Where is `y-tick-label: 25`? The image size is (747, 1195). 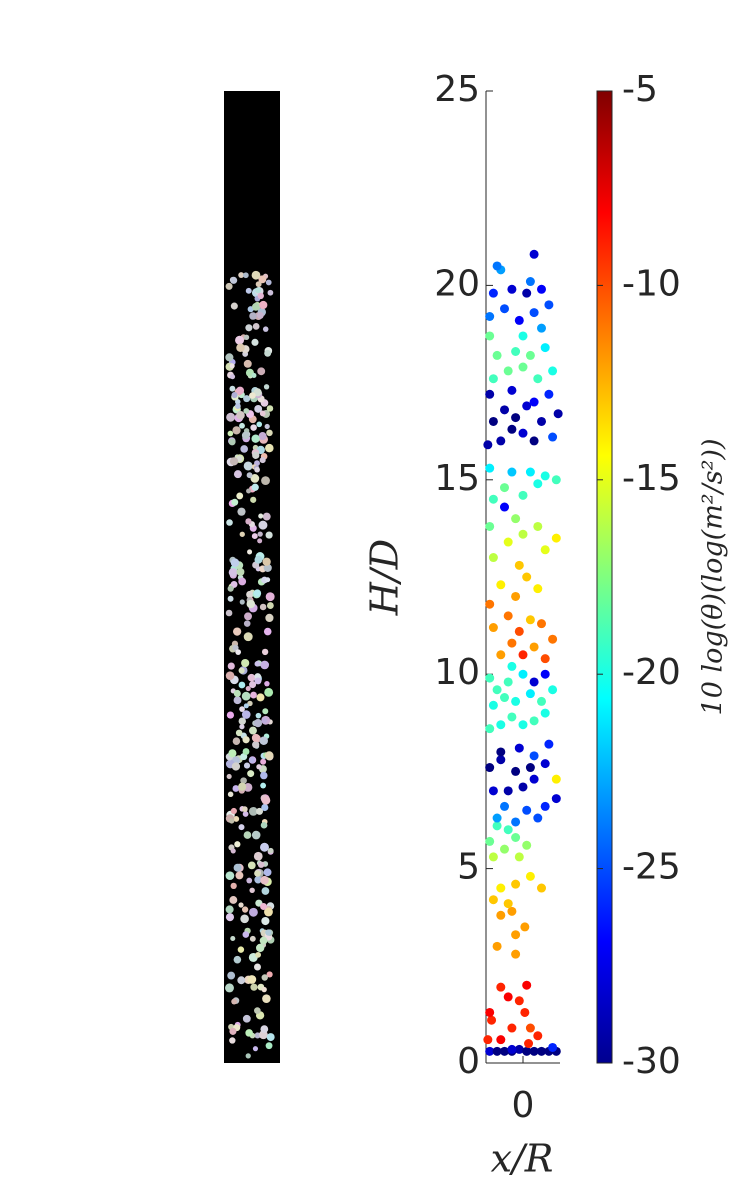
y-tick-label: 25 is located at coordinates (457, 89).